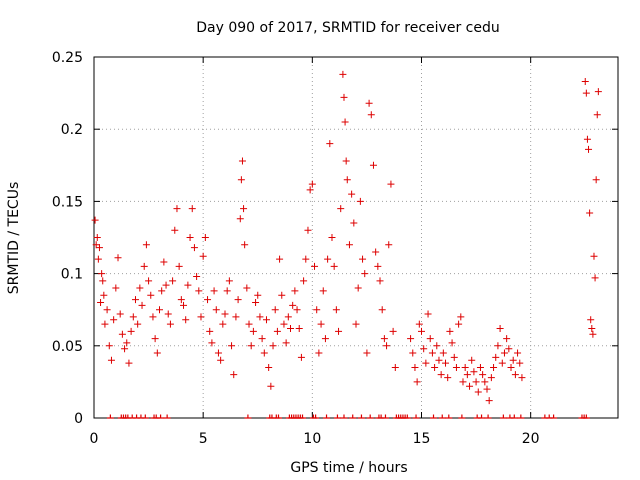 The image size is (640, 480). What do you see at coordinates (14, 238) in the screenshot?
I see `y-axis-label: SRMTID / TECUs` at bounding box center [14, 238].